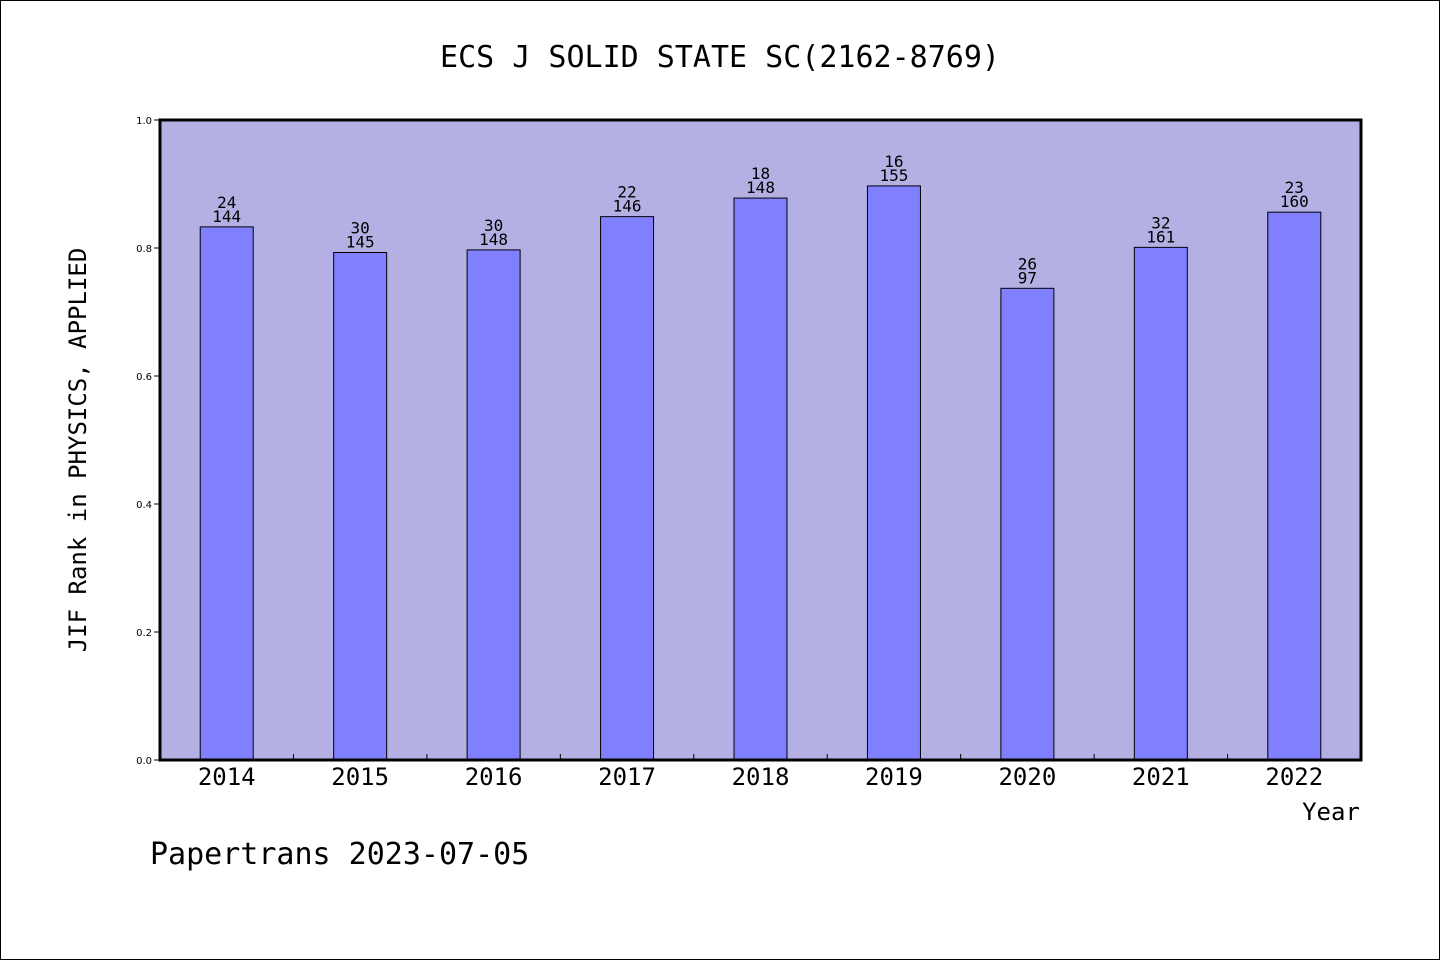 This screenshot has height=960, width=1440. I want to click on x-tick-label: 2022, so click(1294, 777).